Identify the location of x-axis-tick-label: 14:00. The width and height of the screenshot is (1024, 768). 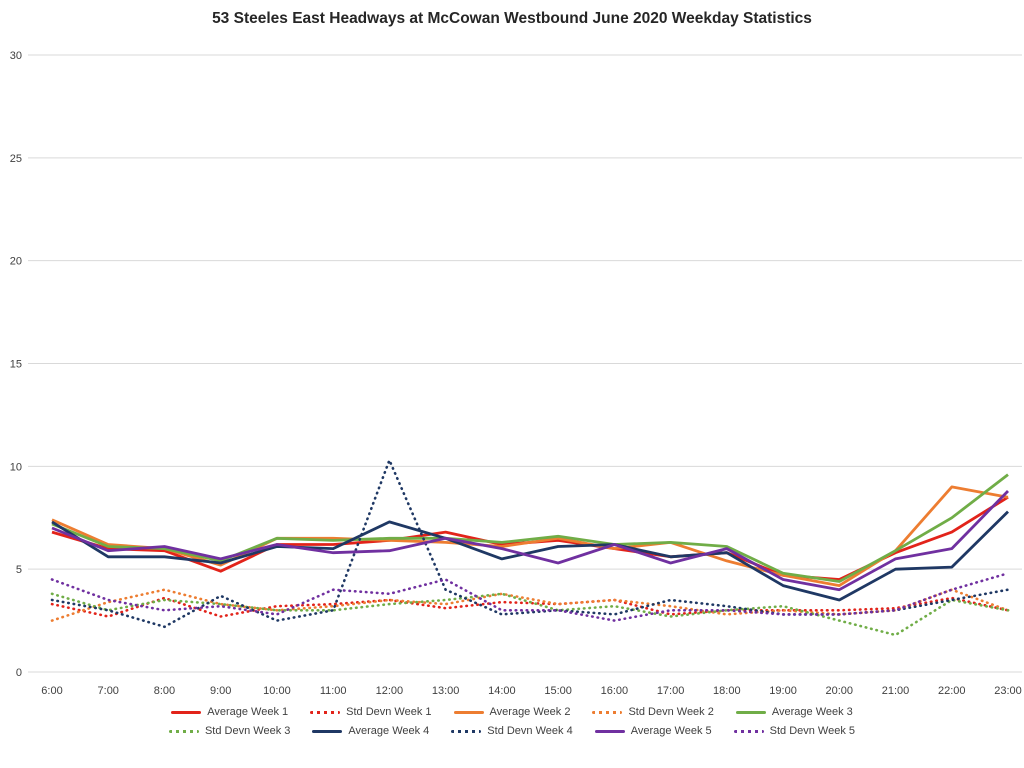
(502, 691).